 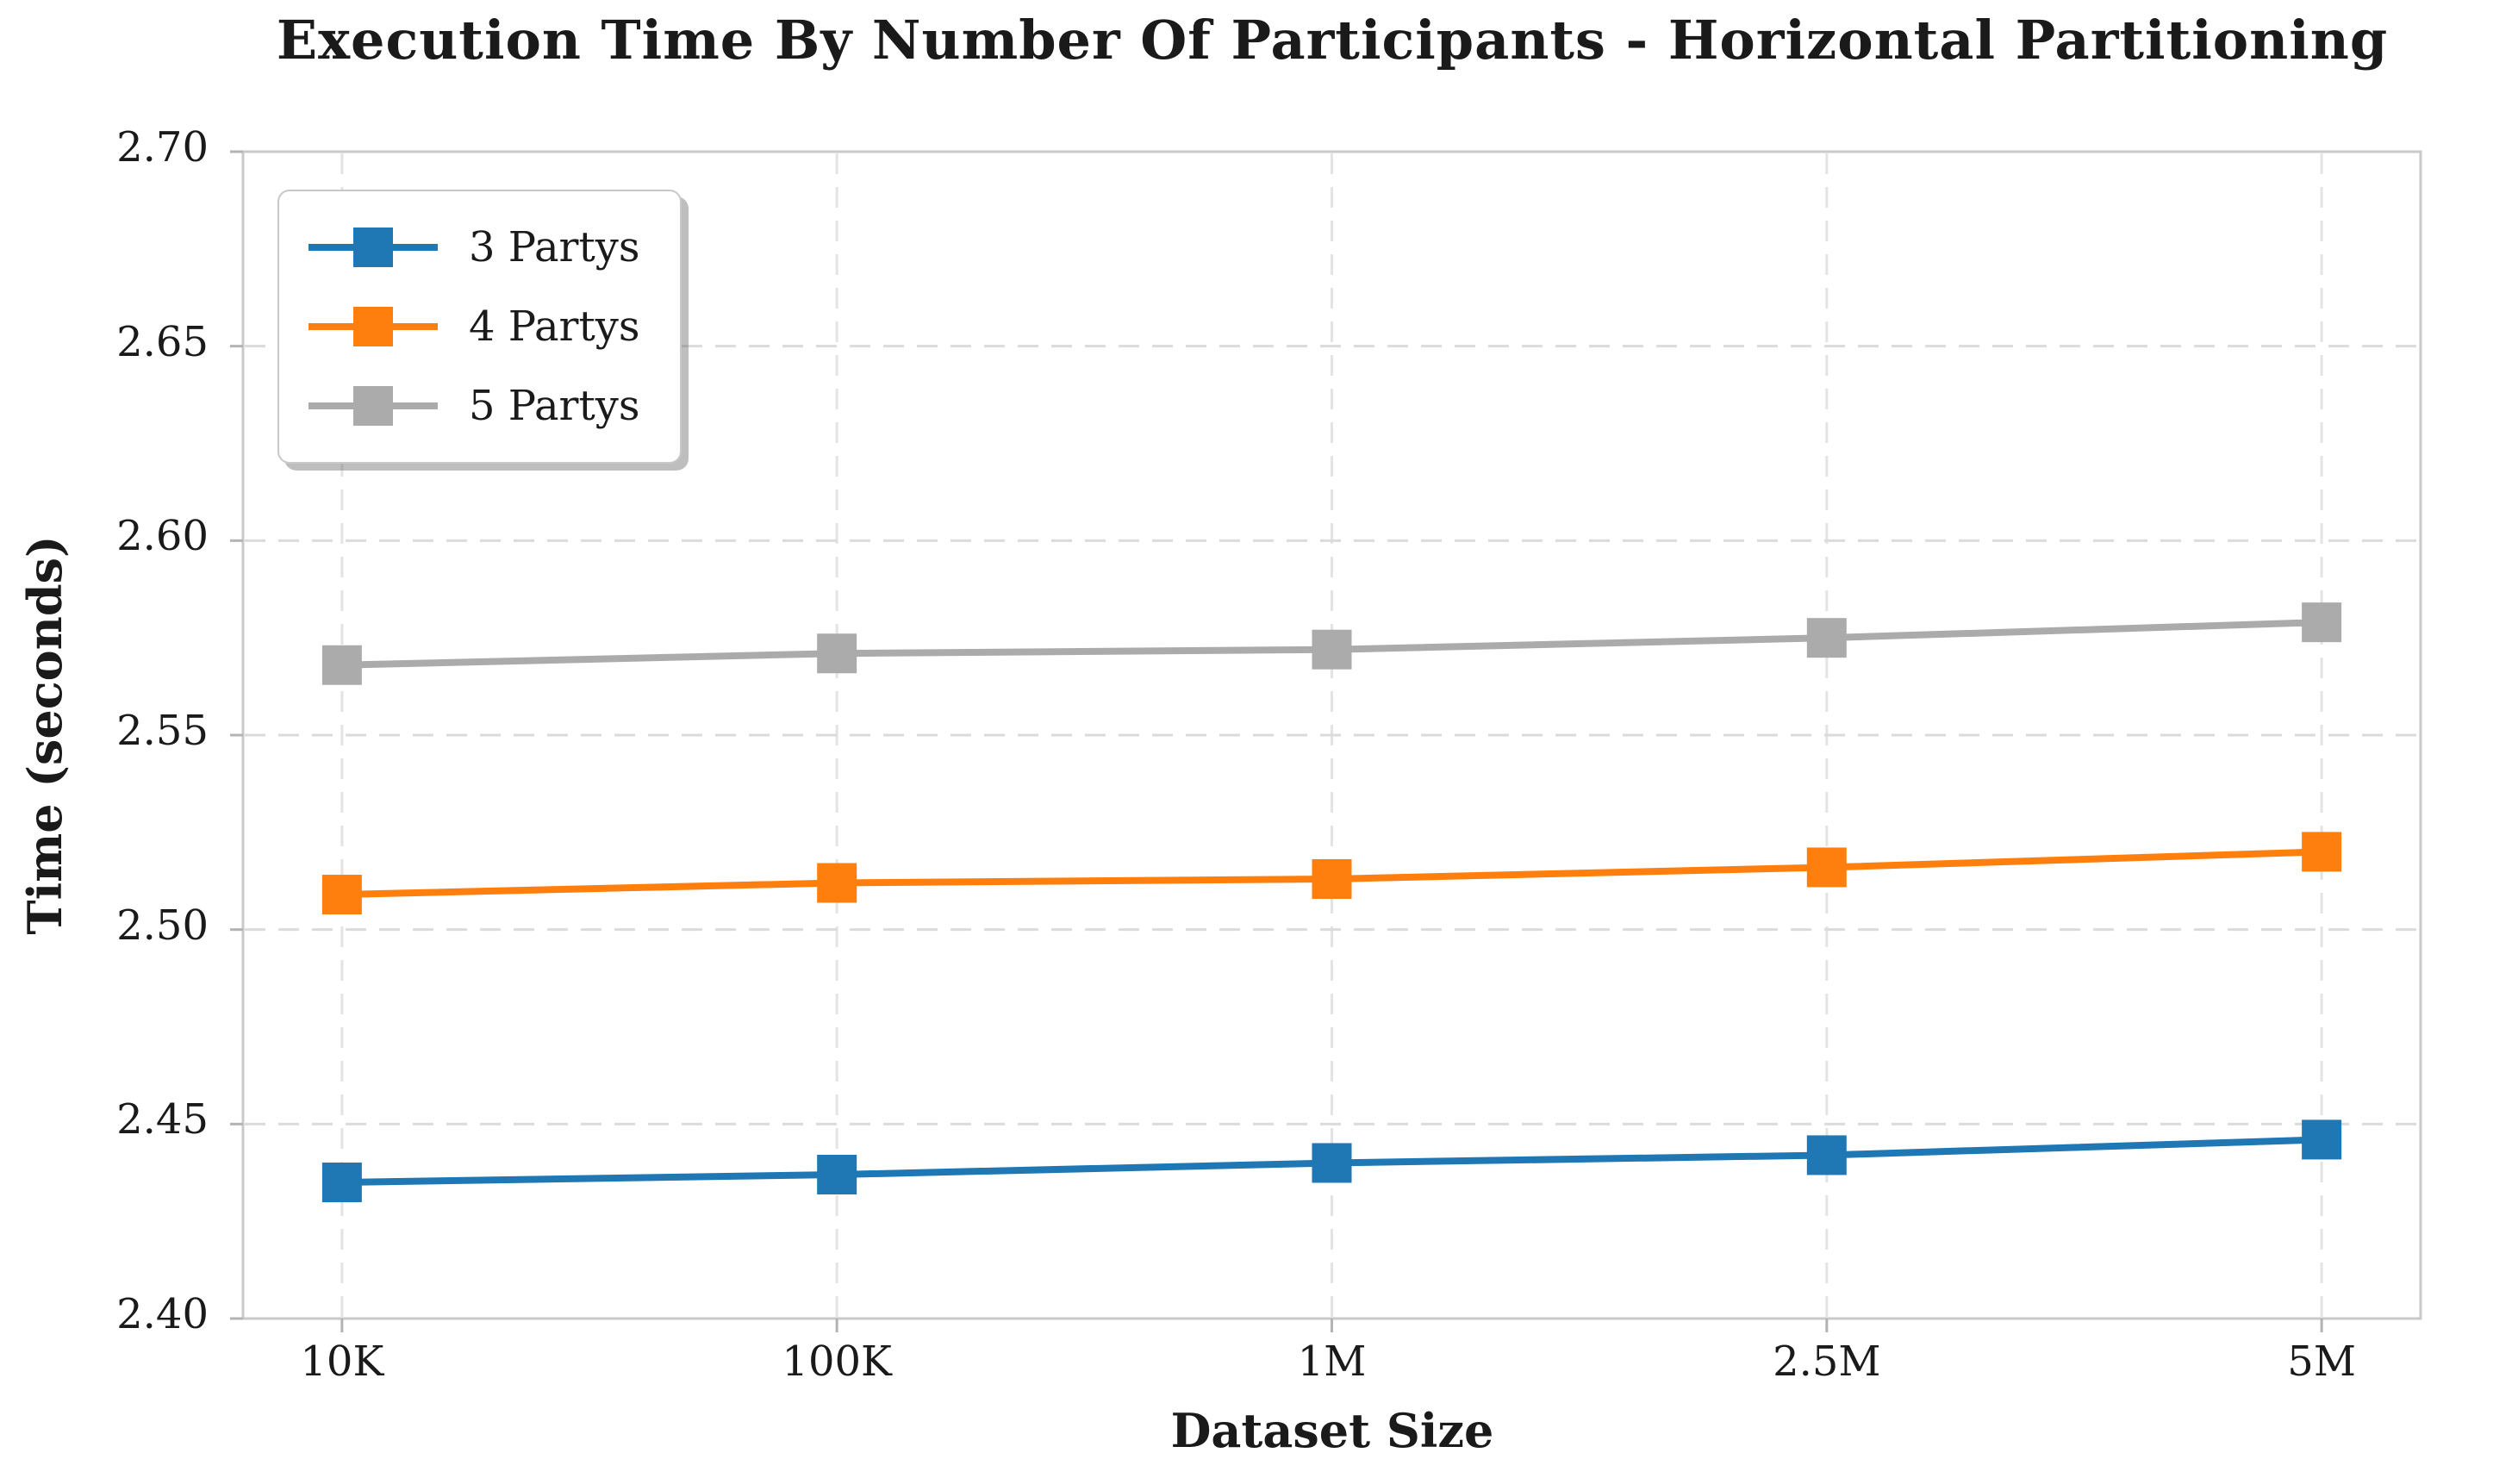 What do you see at coordinates (2322, 1362) in the screenshot?
I see `x-tick-label: 5M` at bounding box center [2322, 1362].